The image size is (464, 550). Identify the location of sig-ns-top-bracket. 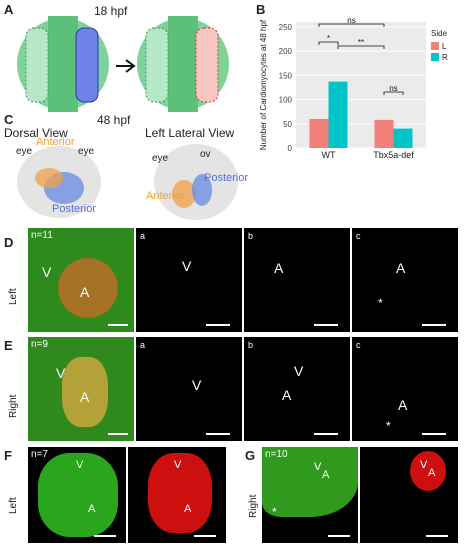
(351, 25).